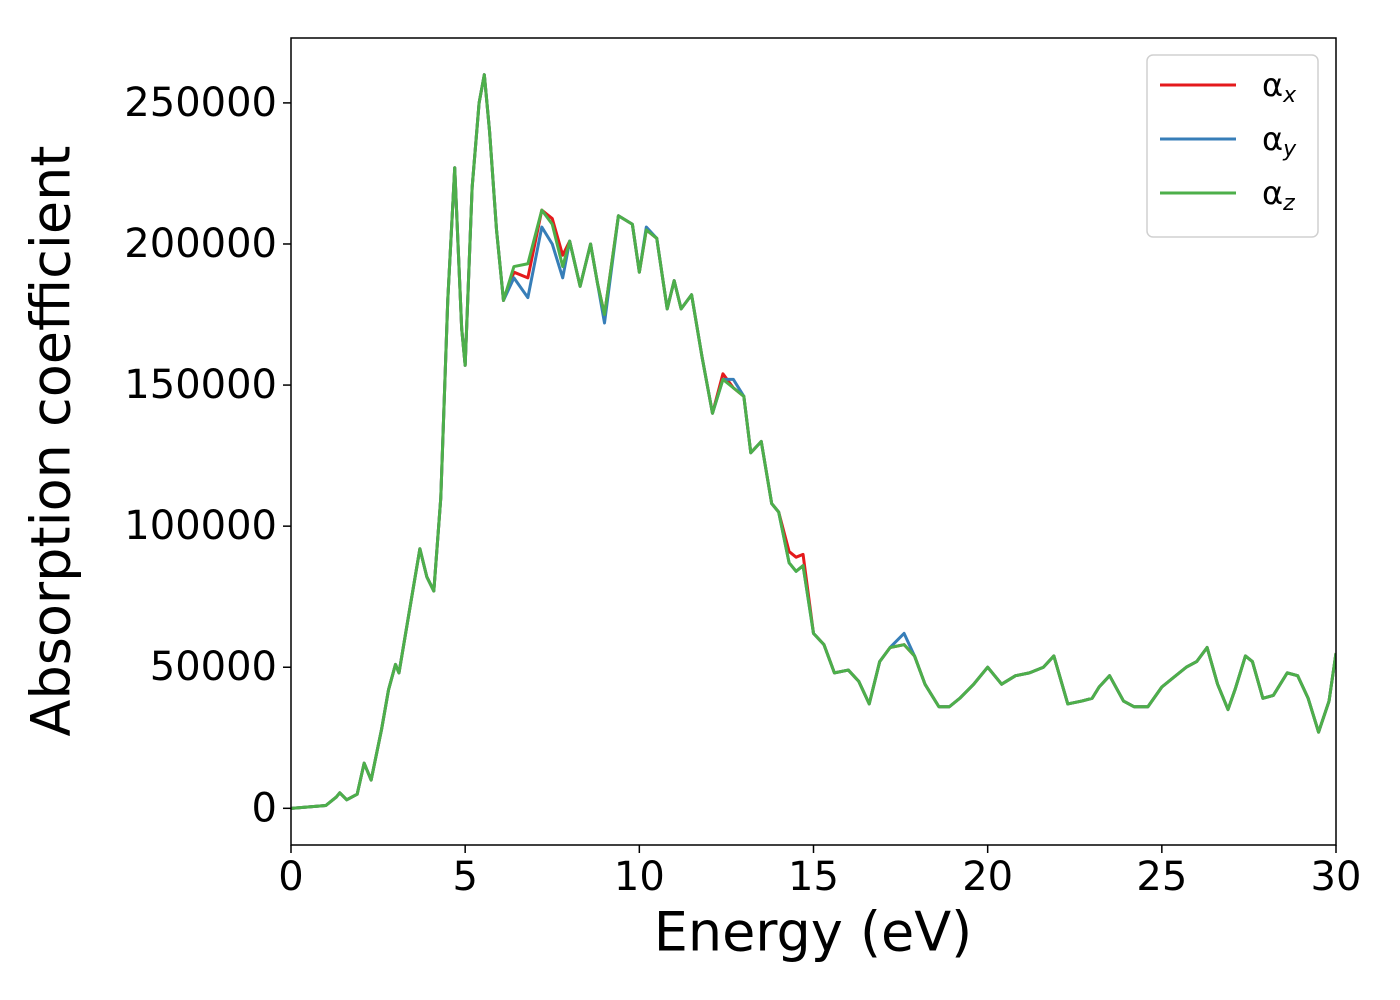  Describe the element at coordinates (200, 244) in the screenshot. I see `y-tick-label: 200000` at that location.